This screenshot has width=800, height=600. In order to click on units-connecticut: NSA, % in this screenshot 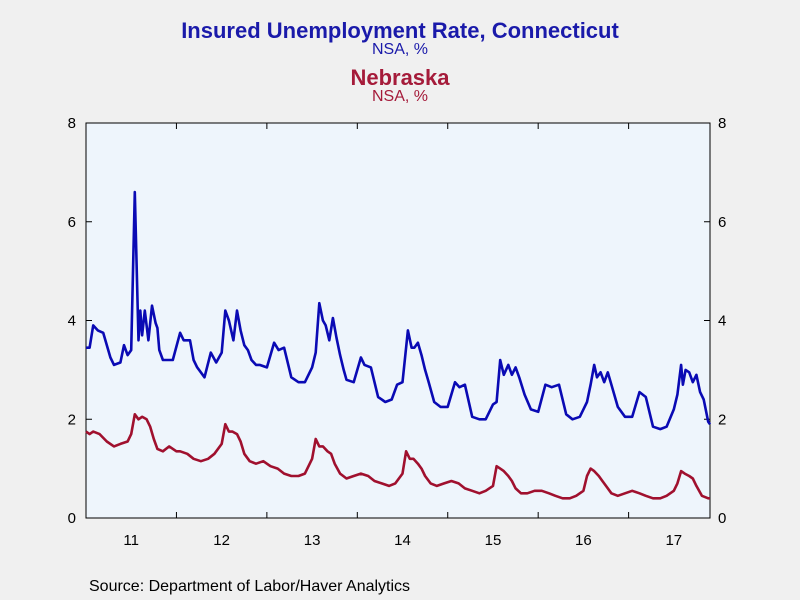, I will do `click(399, 49)`.